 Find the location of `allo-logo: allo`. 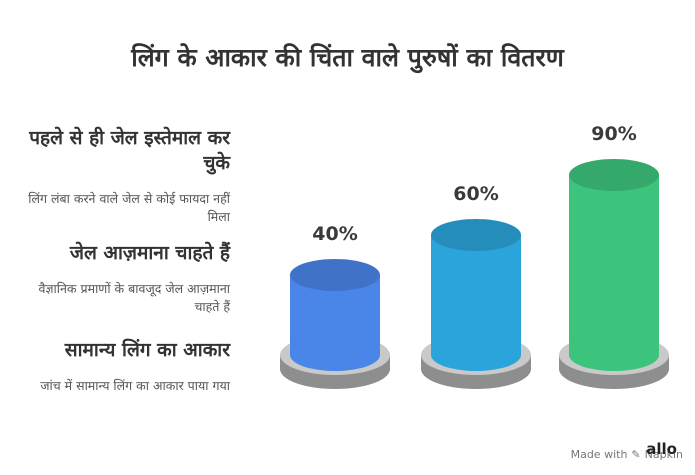

allo-logo: allo is located at coordinates (661, 449).